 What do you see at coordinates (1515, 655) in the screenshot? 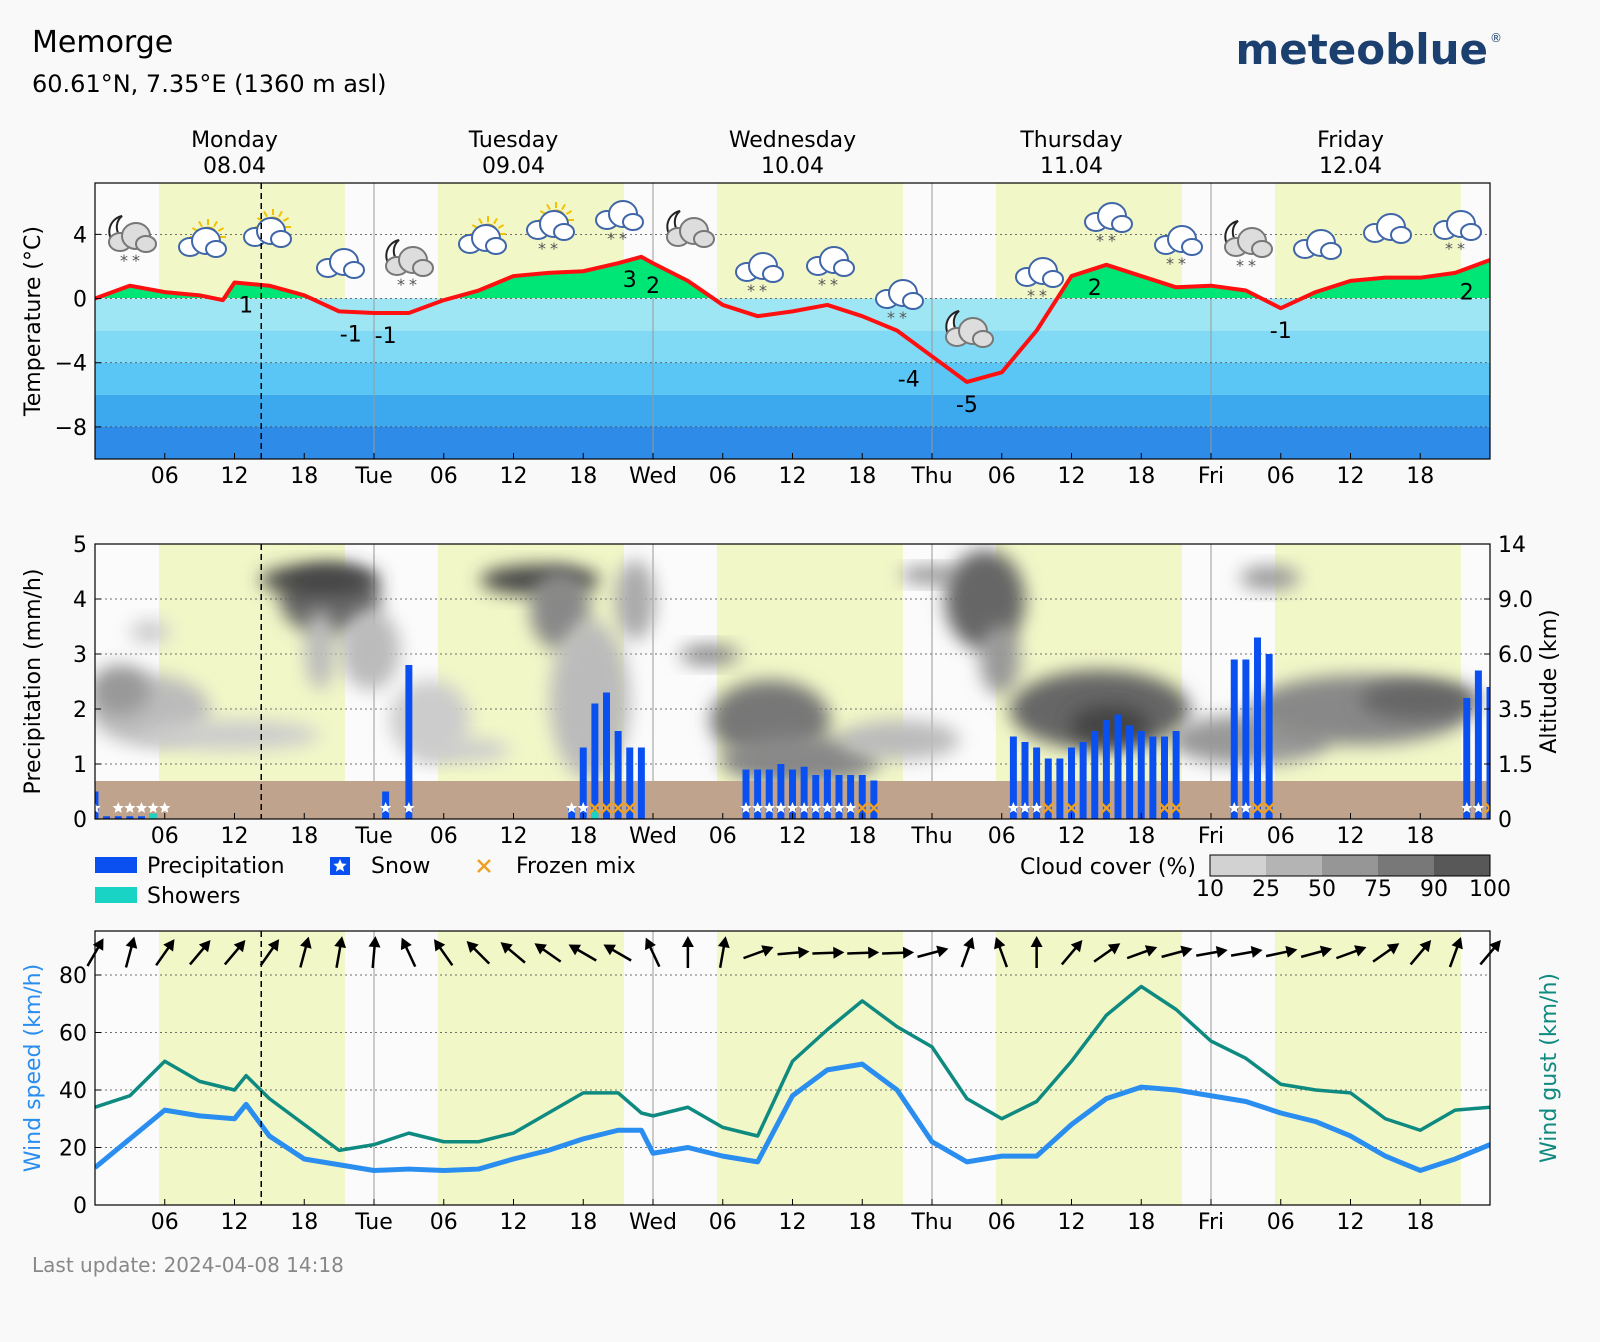
I see `y2-tick-label: 6.0` at bounding box center [1515, 655].